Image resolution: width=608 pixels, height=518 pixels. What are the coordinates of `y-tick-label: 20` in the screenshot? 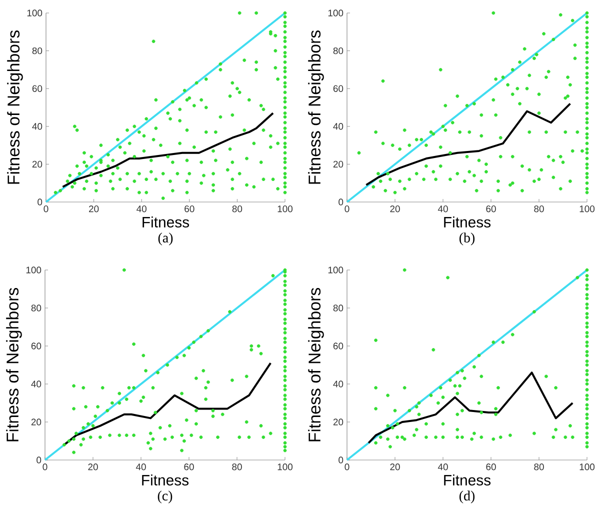 It's located at (338, 422).